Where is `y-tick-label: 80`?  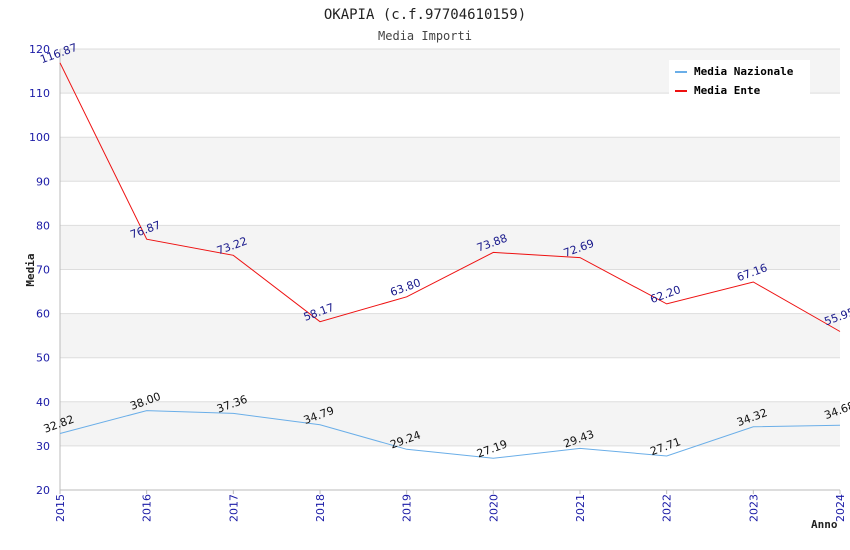
y-tick-label: 80 is located at coordinates (43, 225).